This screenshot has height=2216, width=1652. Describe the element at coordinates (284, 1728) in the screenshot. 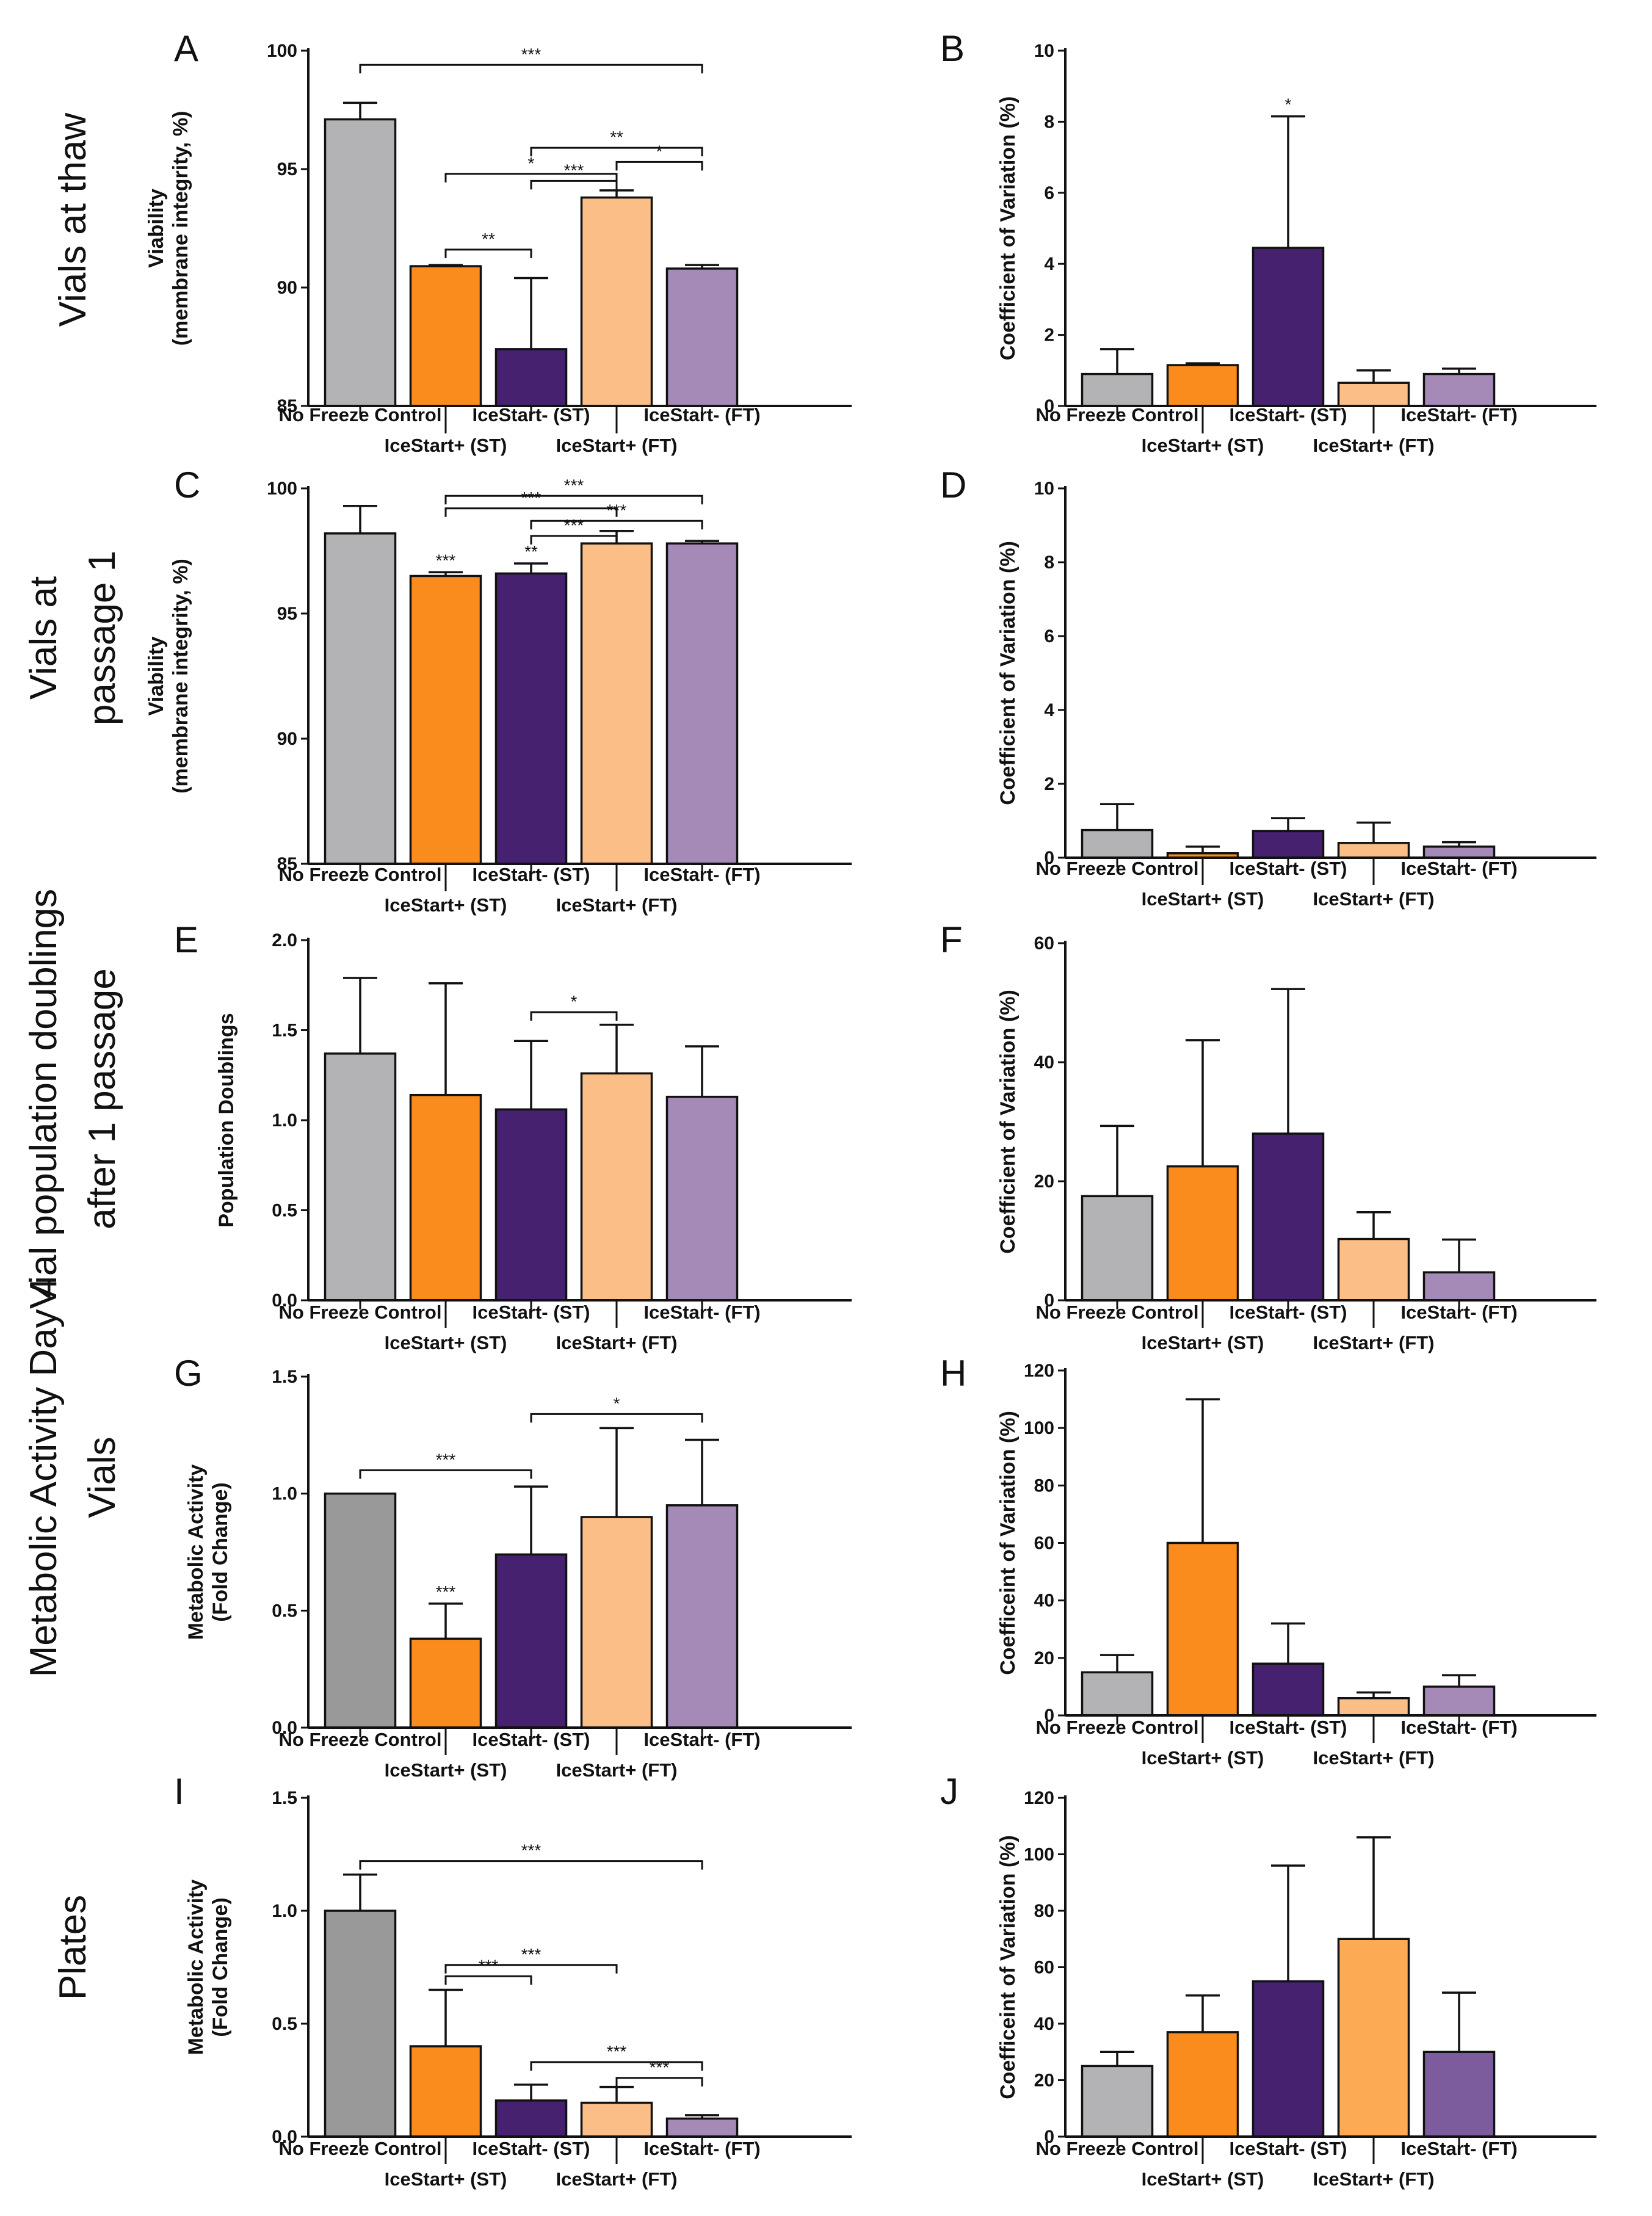

I see `y-tick-label: 0.0` at that location.